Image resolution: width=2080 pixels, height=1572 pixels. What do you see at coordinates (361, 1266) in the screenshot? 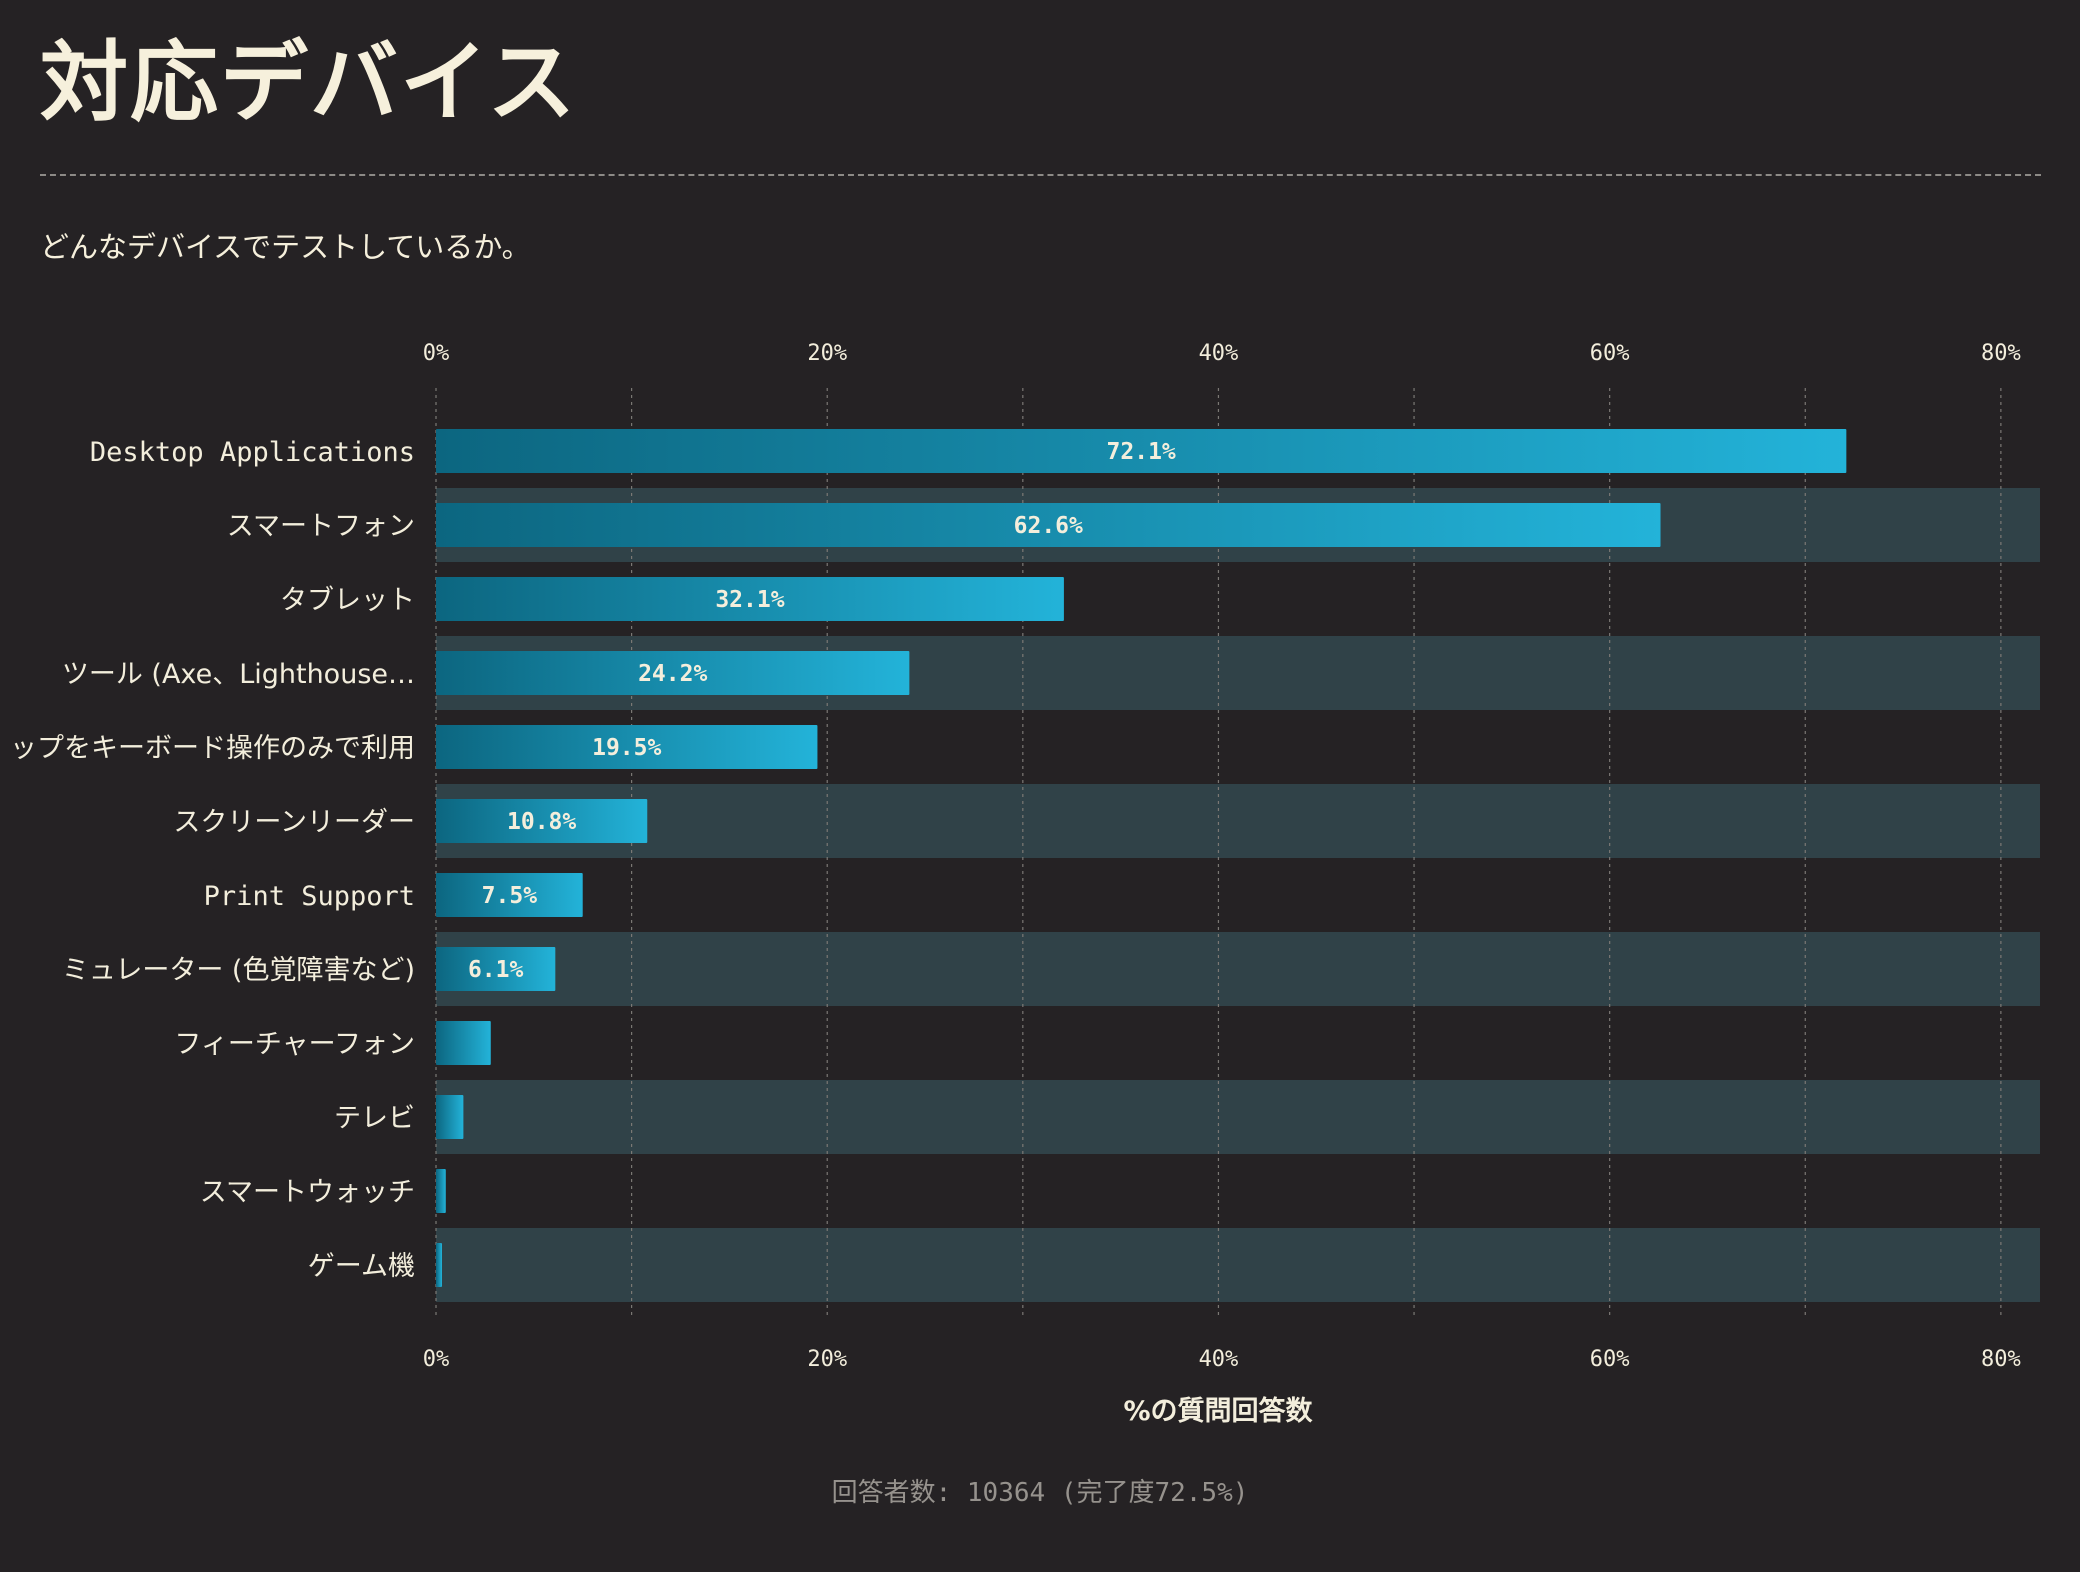
I see `category-label: ゲーム機` at bounding box center [361, 1266].